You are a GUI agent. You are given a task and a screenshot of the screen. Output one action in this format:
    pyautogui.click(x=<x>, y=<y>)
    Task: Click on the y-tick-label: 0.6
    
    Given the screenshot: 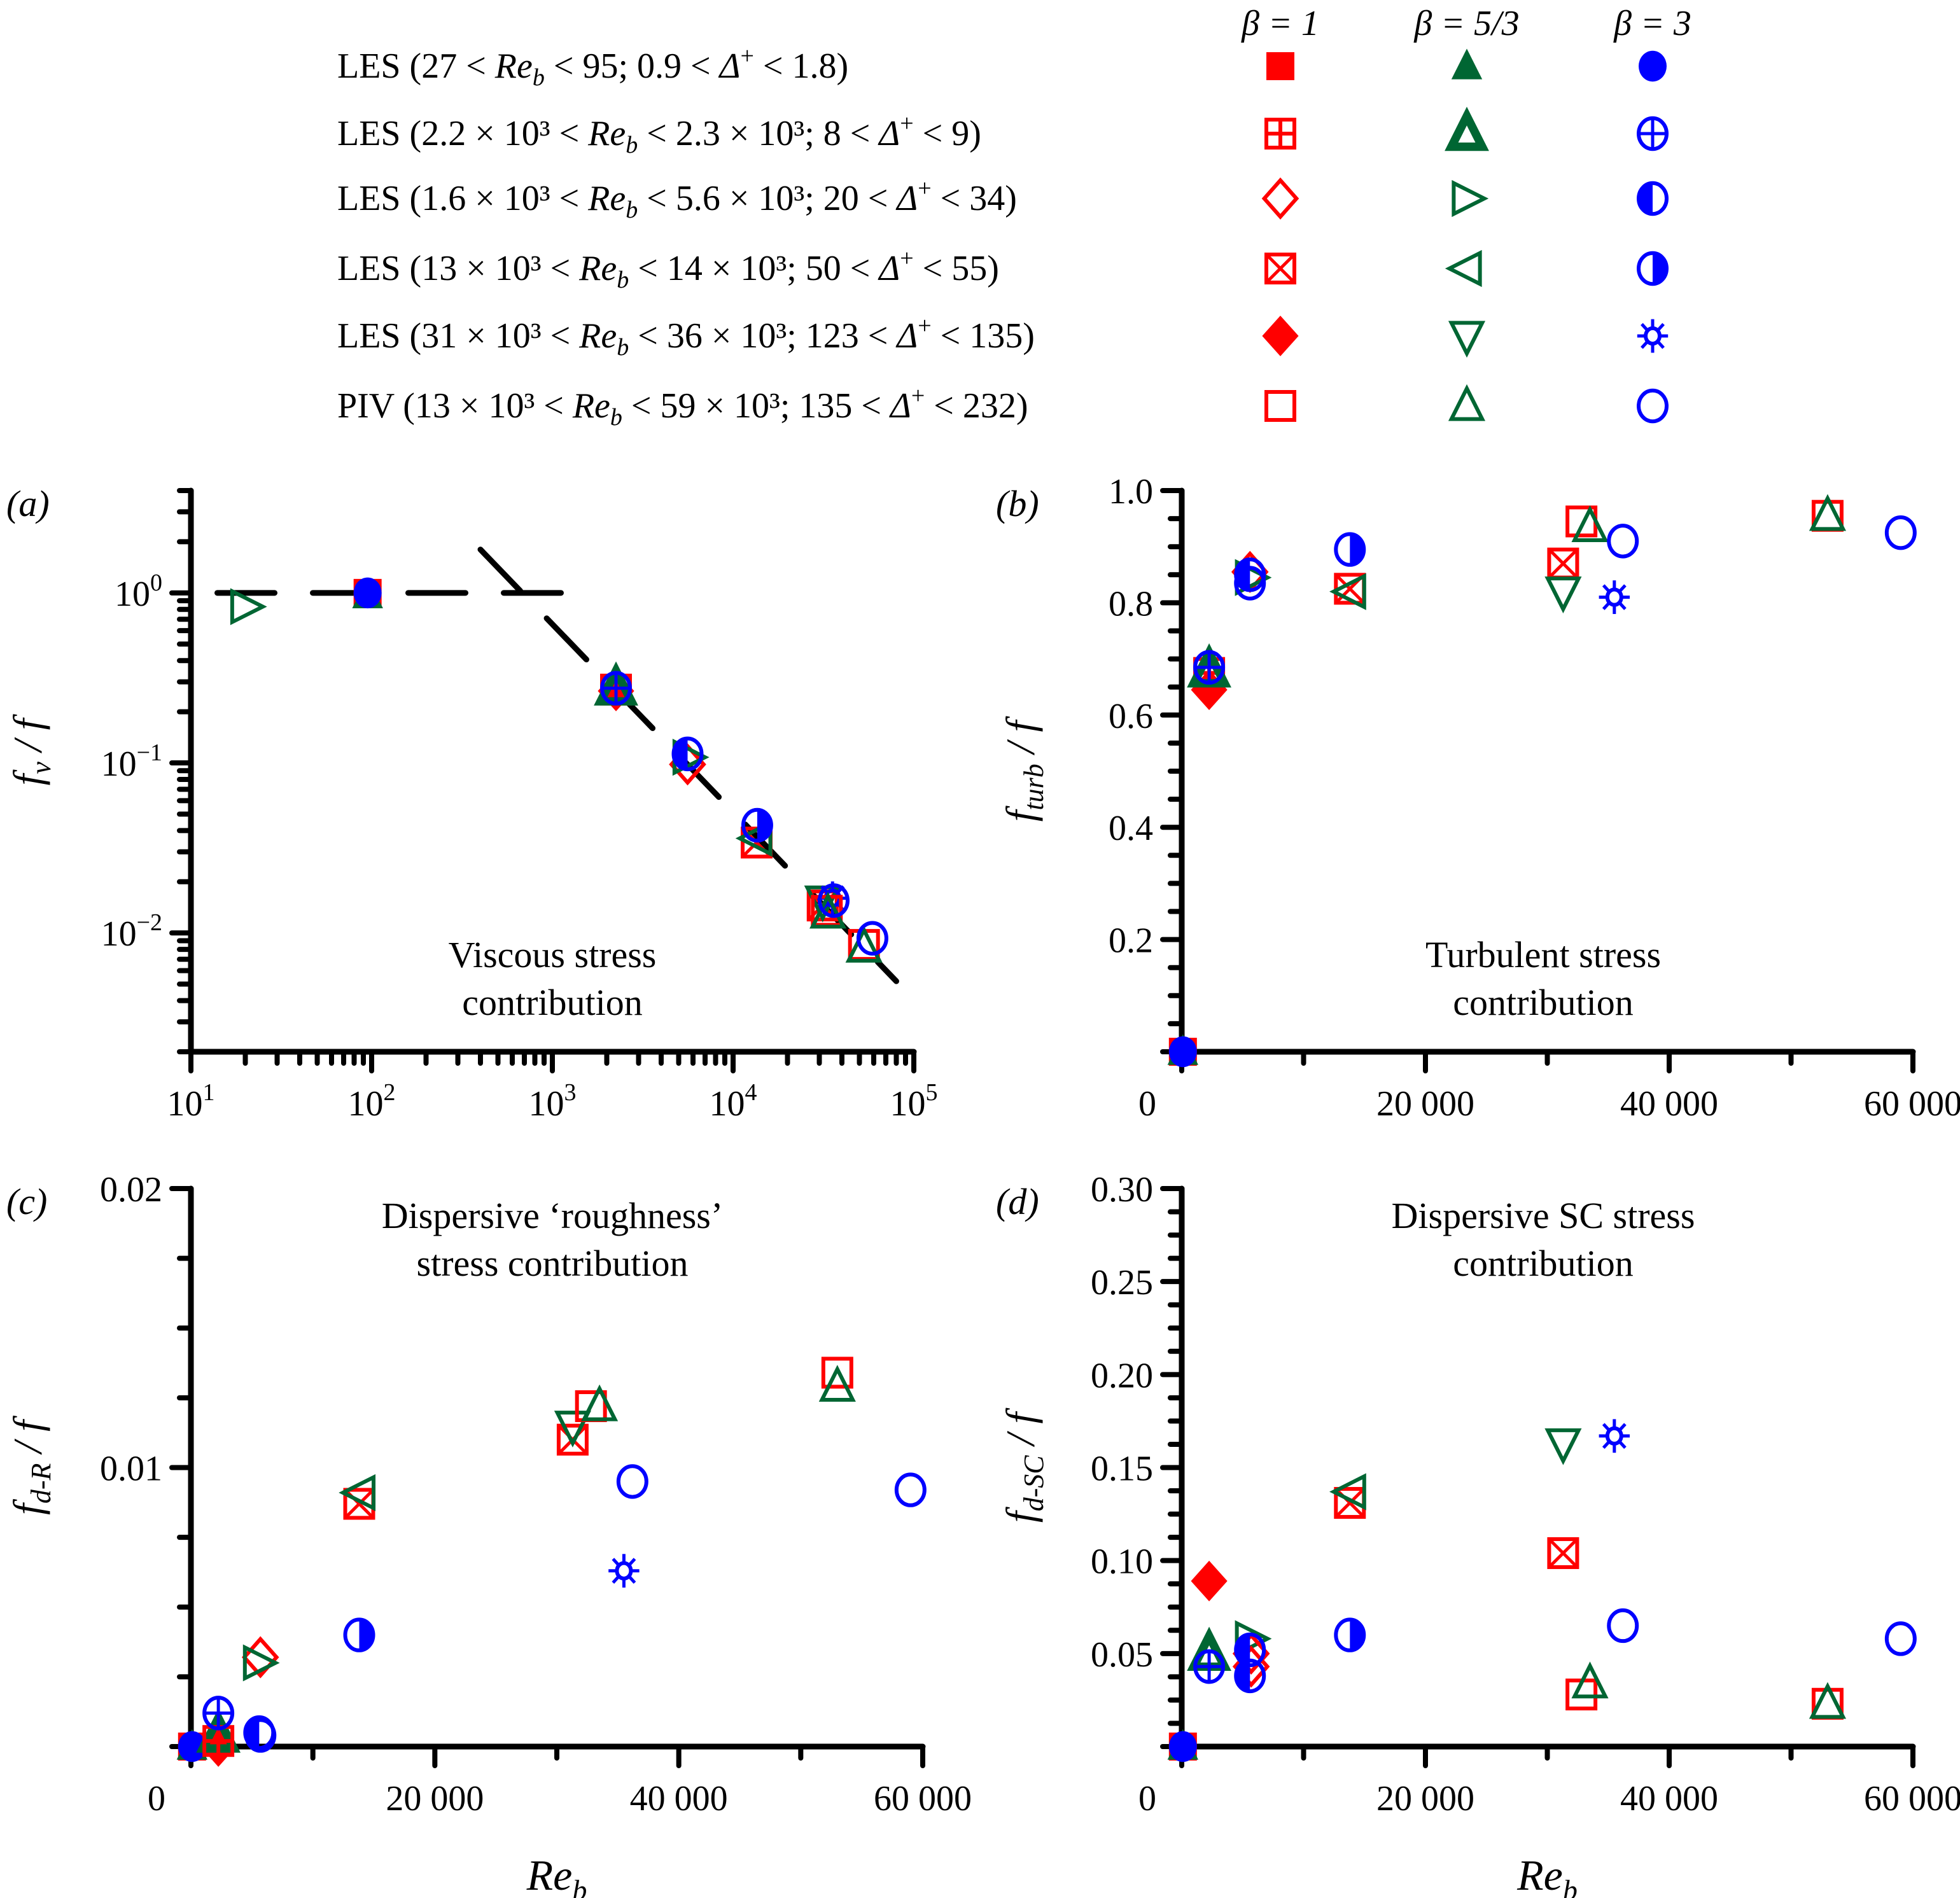 What is the action you would take?
    pyautogui.click(x=1131, y=716)
    